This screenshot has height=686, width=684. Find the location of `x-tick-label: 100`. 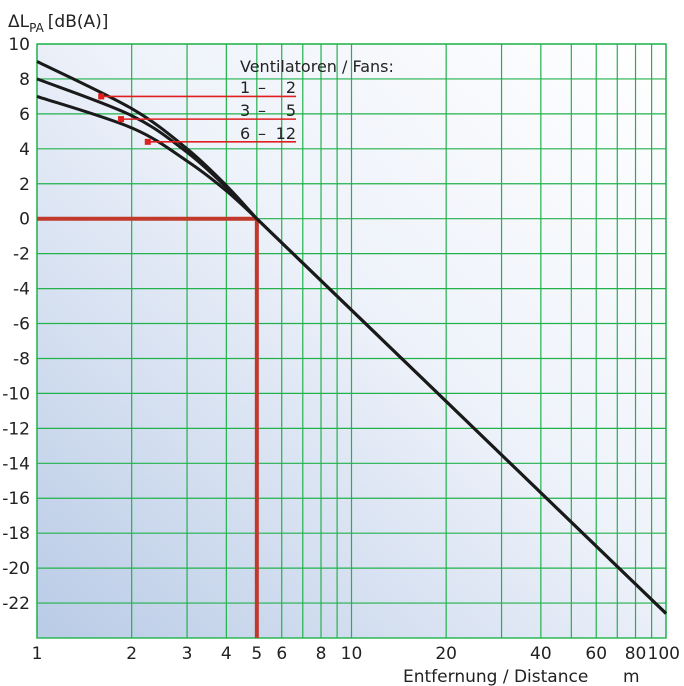

x-tick-label: 100 is located at coordinates (664, 654).